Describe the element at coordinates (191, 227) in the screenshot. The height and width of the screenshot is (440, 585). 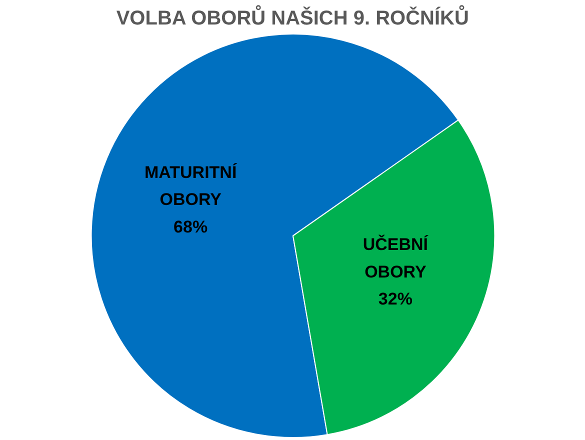
I see `data-label: 68%` at that location.